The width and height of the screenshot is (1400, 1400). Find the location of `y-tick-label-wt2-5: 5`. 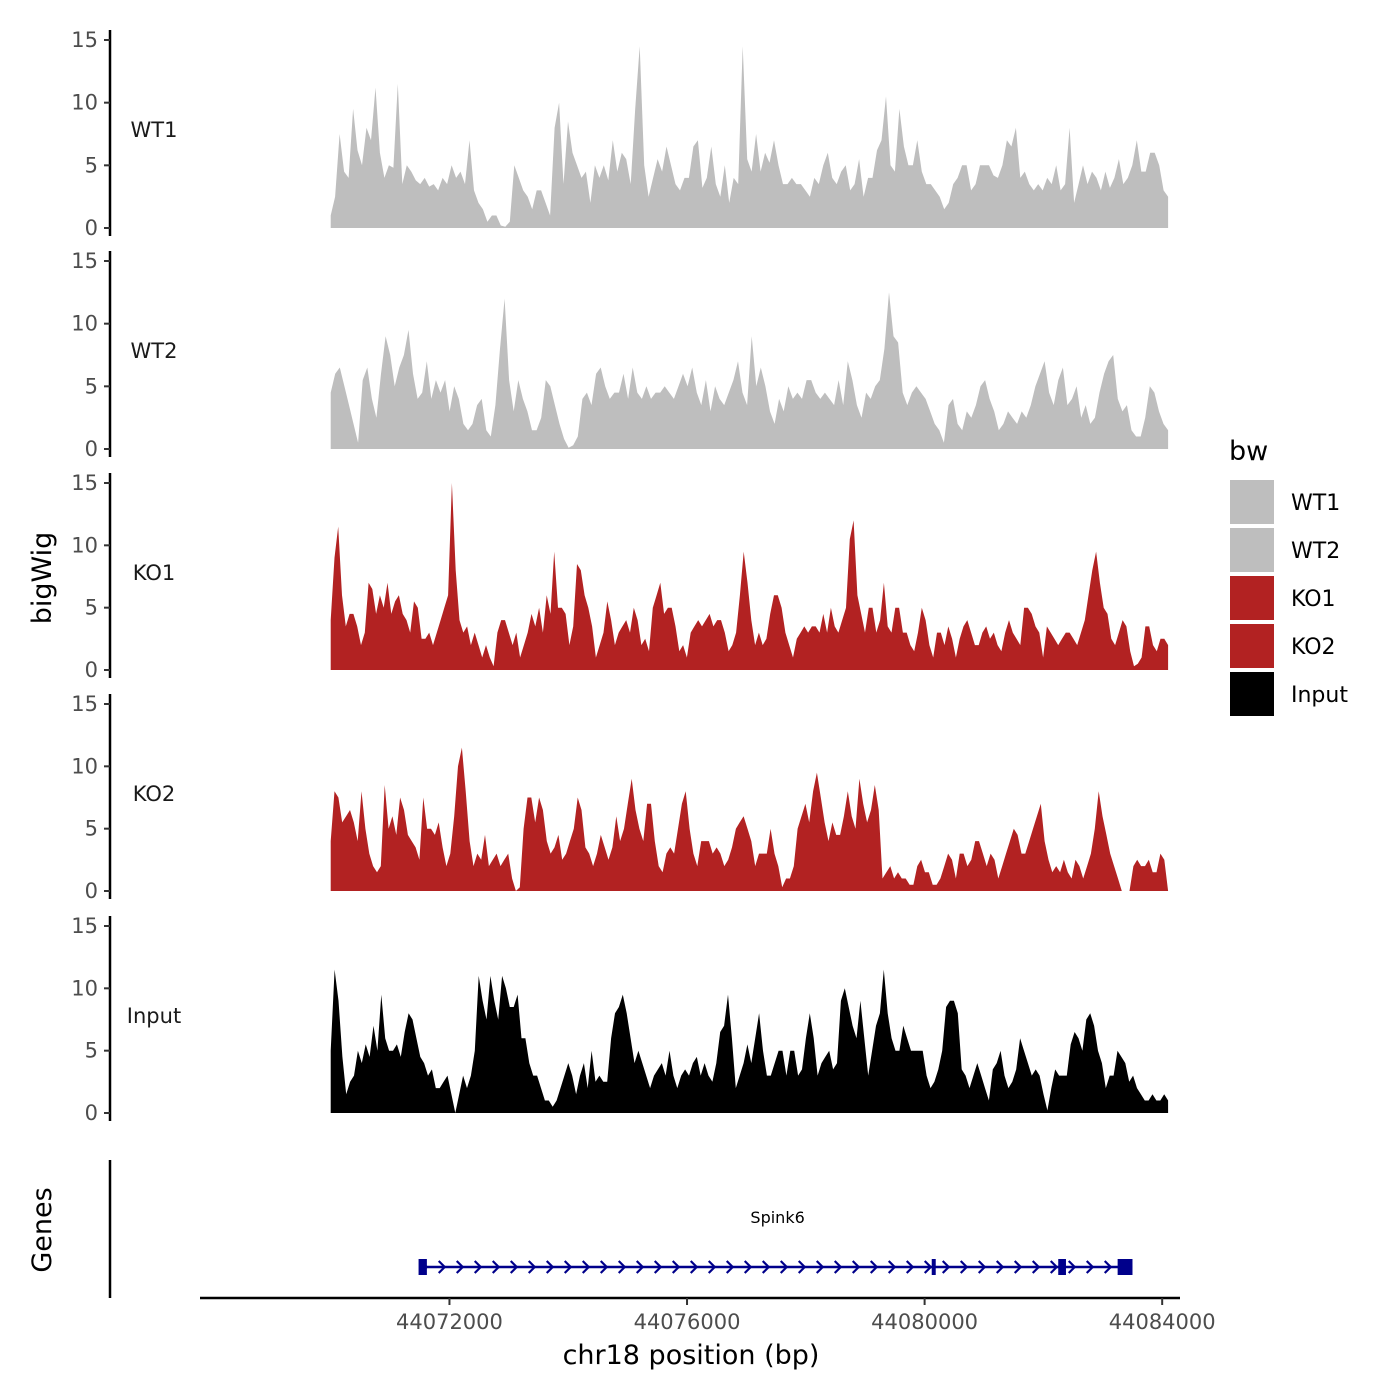

y-tick-label-wt2-5: 5 is located at coordinates (91, 386).